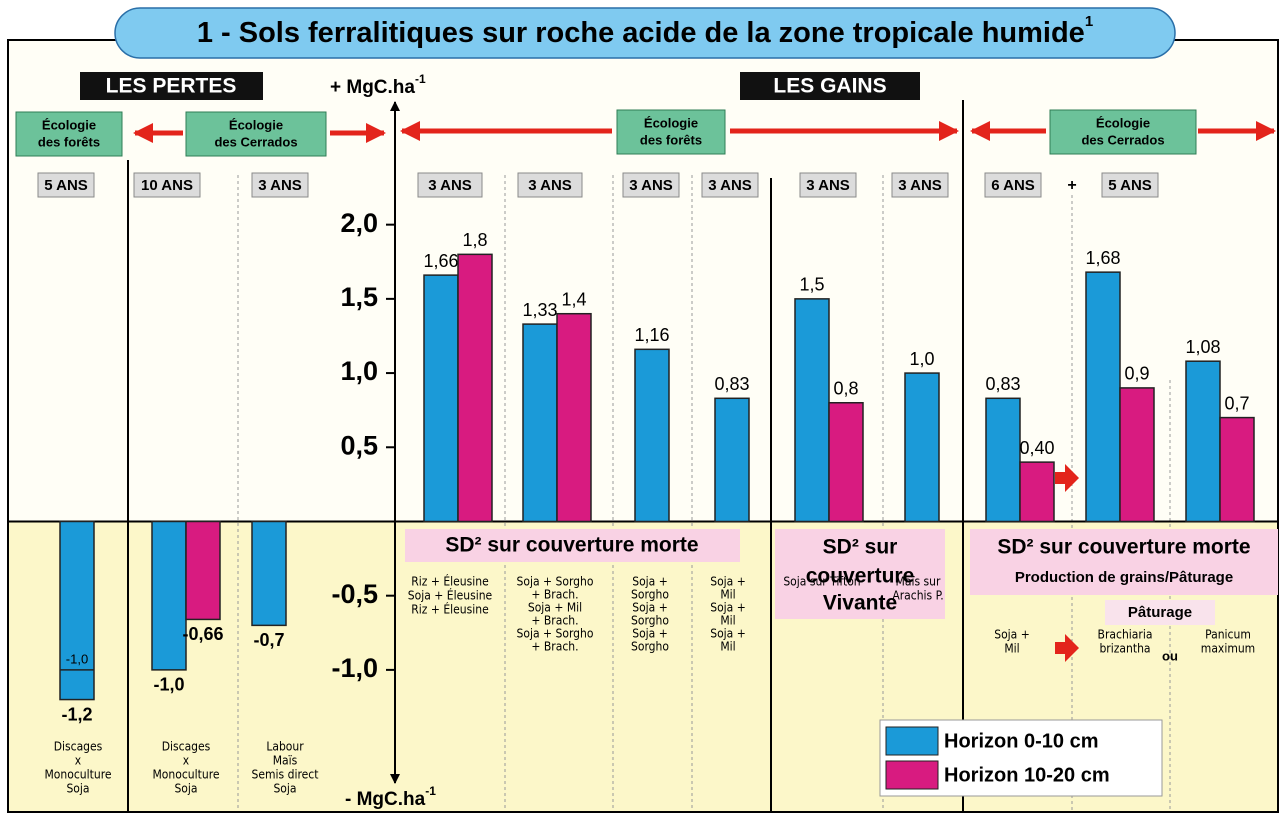 This screenshot has width=1286, height=819. What do you see at coordinates (731, 384) in the screenshot?
I see `value-label: 0,83` at bounding box center [731, 384].